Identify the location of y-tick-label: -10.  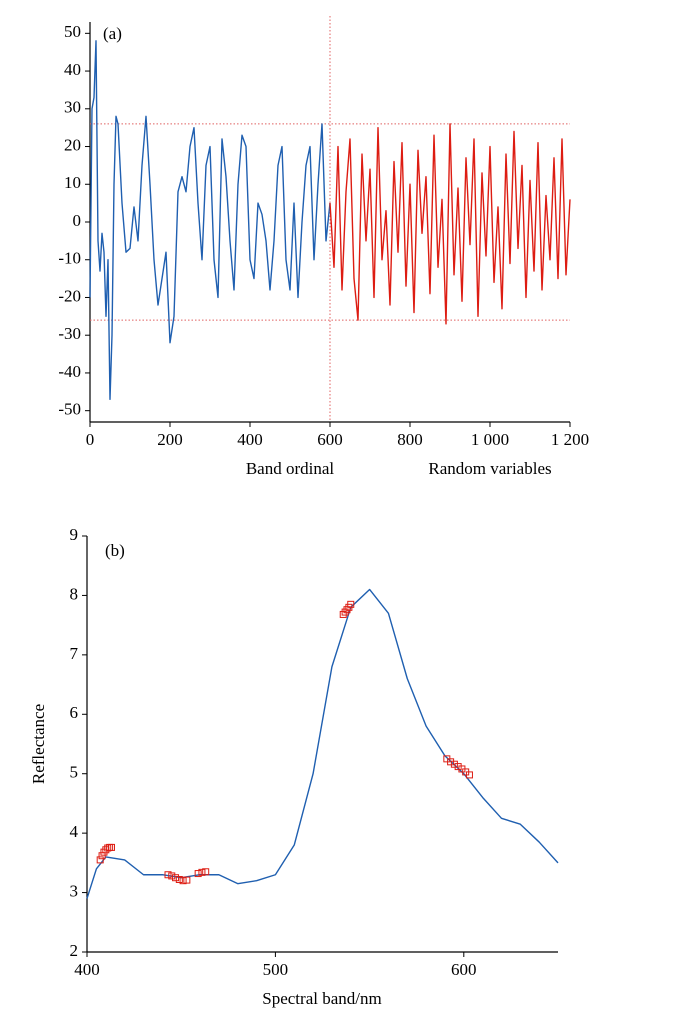
(69, 258).